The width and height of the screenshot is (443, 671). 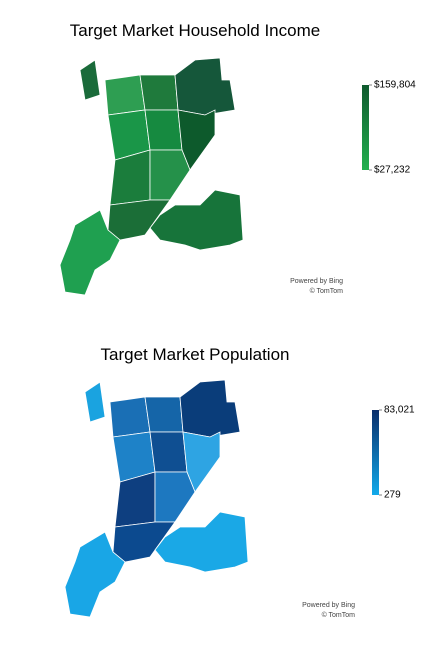 I want to click on legend-label: 83,021, so click(x=399, y=410).